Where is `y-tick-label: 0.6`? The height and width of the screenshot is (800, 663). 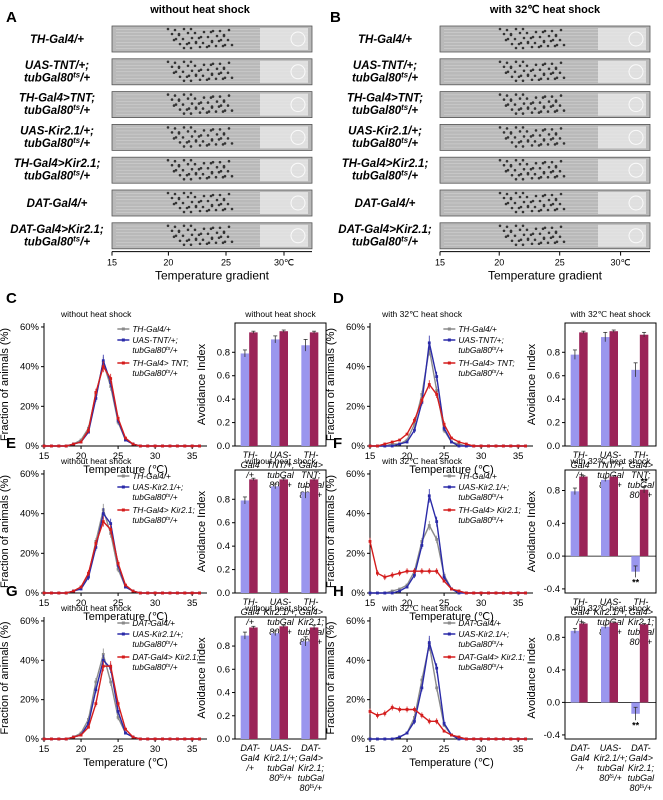 y-tick-label: 0.6 is located at coordinates (553, 376).